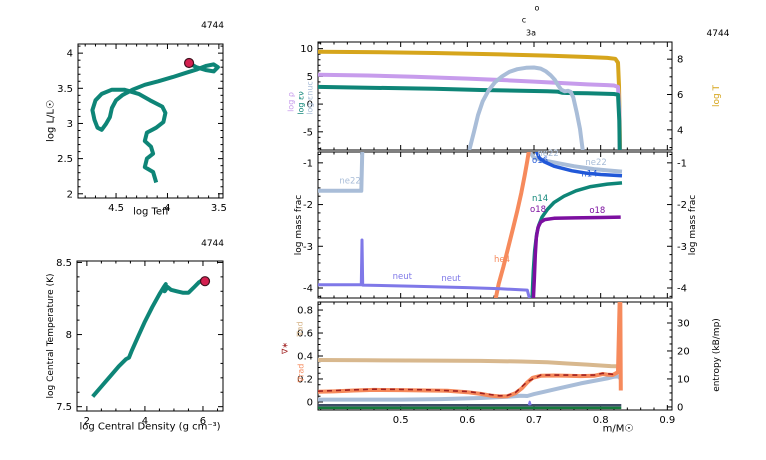 The width and height of the screenshot is (766, 460). I want to click on ptop-panel: 10 5 0 -5 8 6 4, so click(491, 96).